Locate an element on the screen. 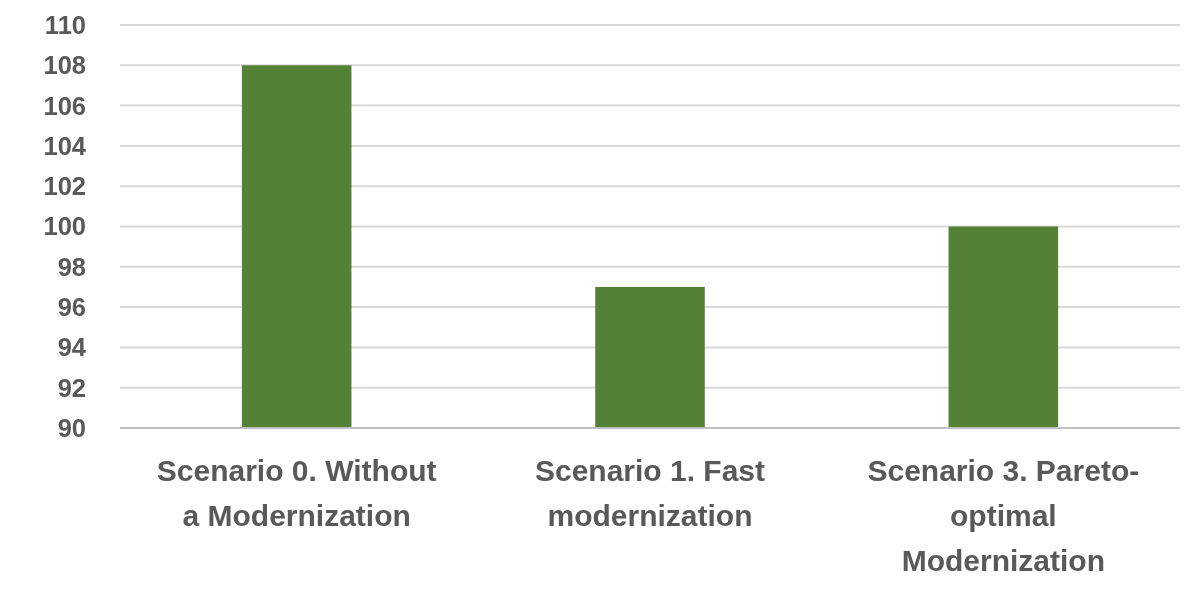 This screenshot has width=1188, height=597. x-tick-label: Scenario 0. Without a Modernization is located at coordinates (296, 493).